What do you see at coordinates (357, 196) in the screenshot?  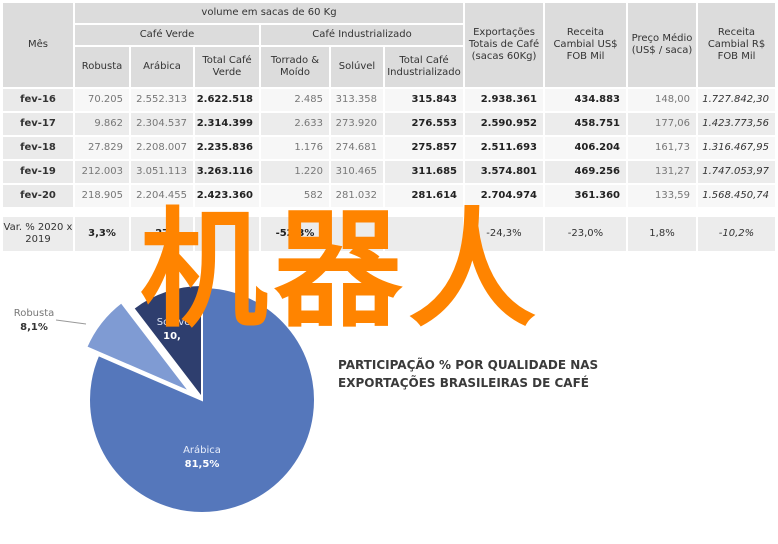 I see `table-cell-soluvel-4: 281.032` at bounding box center [357, 196].